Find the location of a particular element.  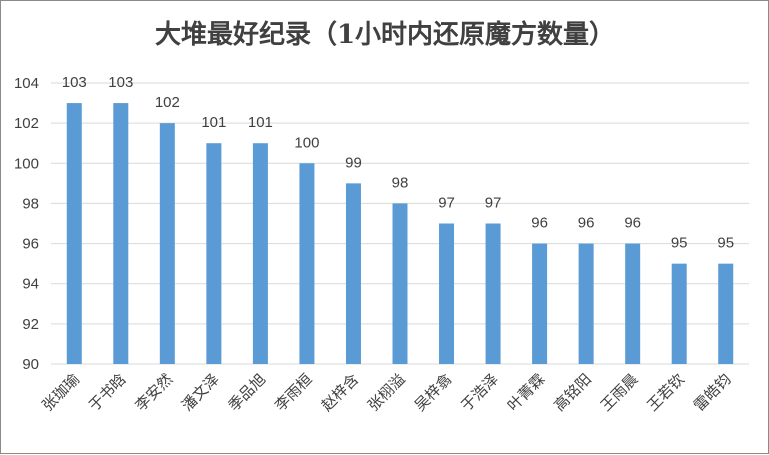

x-tick-label: 潘文泽 is located at coordinates (200, 392).